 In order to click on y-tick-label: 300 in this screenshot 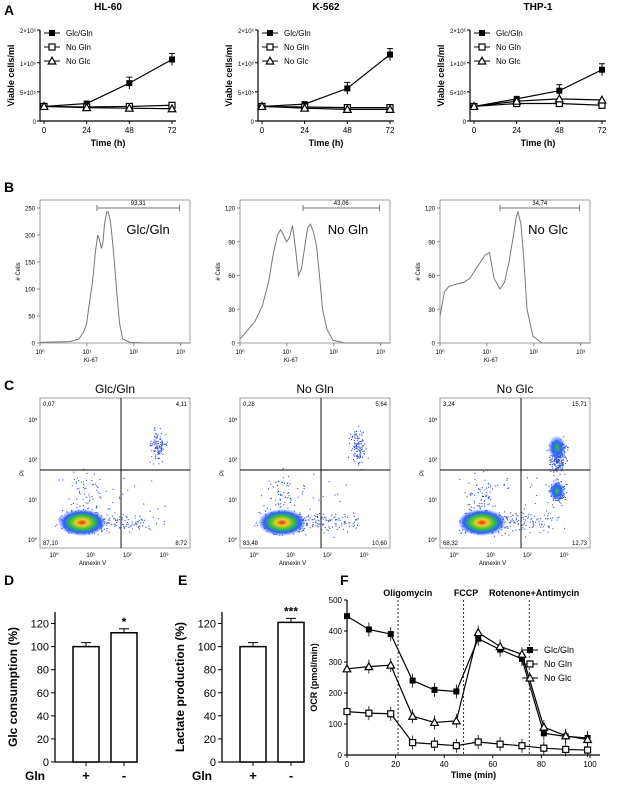, I will do `click(336, 662)`.